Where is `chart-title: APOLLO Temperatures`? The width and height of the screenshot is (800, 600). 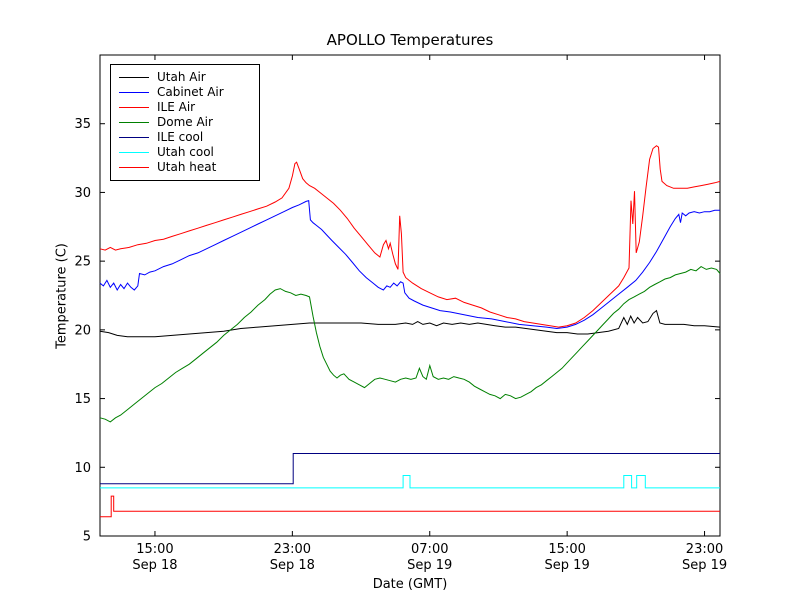
chart-title: APOLLO Temperatures is located at coordinates (410, 40).